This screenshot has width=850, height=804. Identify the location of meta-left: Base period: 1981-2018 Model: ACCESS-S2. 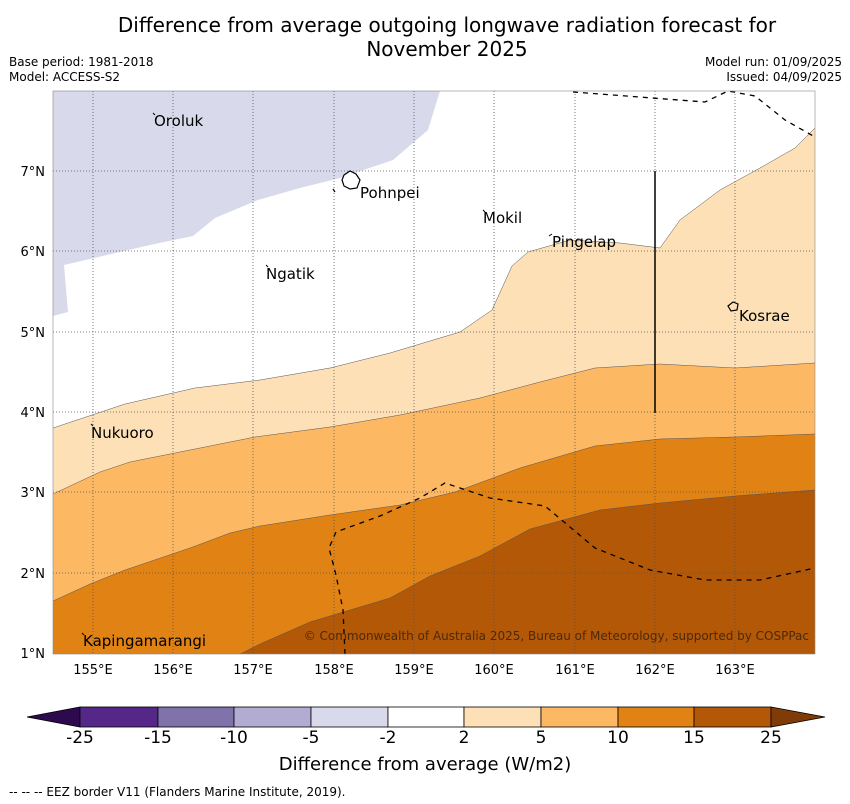
(81, 70).